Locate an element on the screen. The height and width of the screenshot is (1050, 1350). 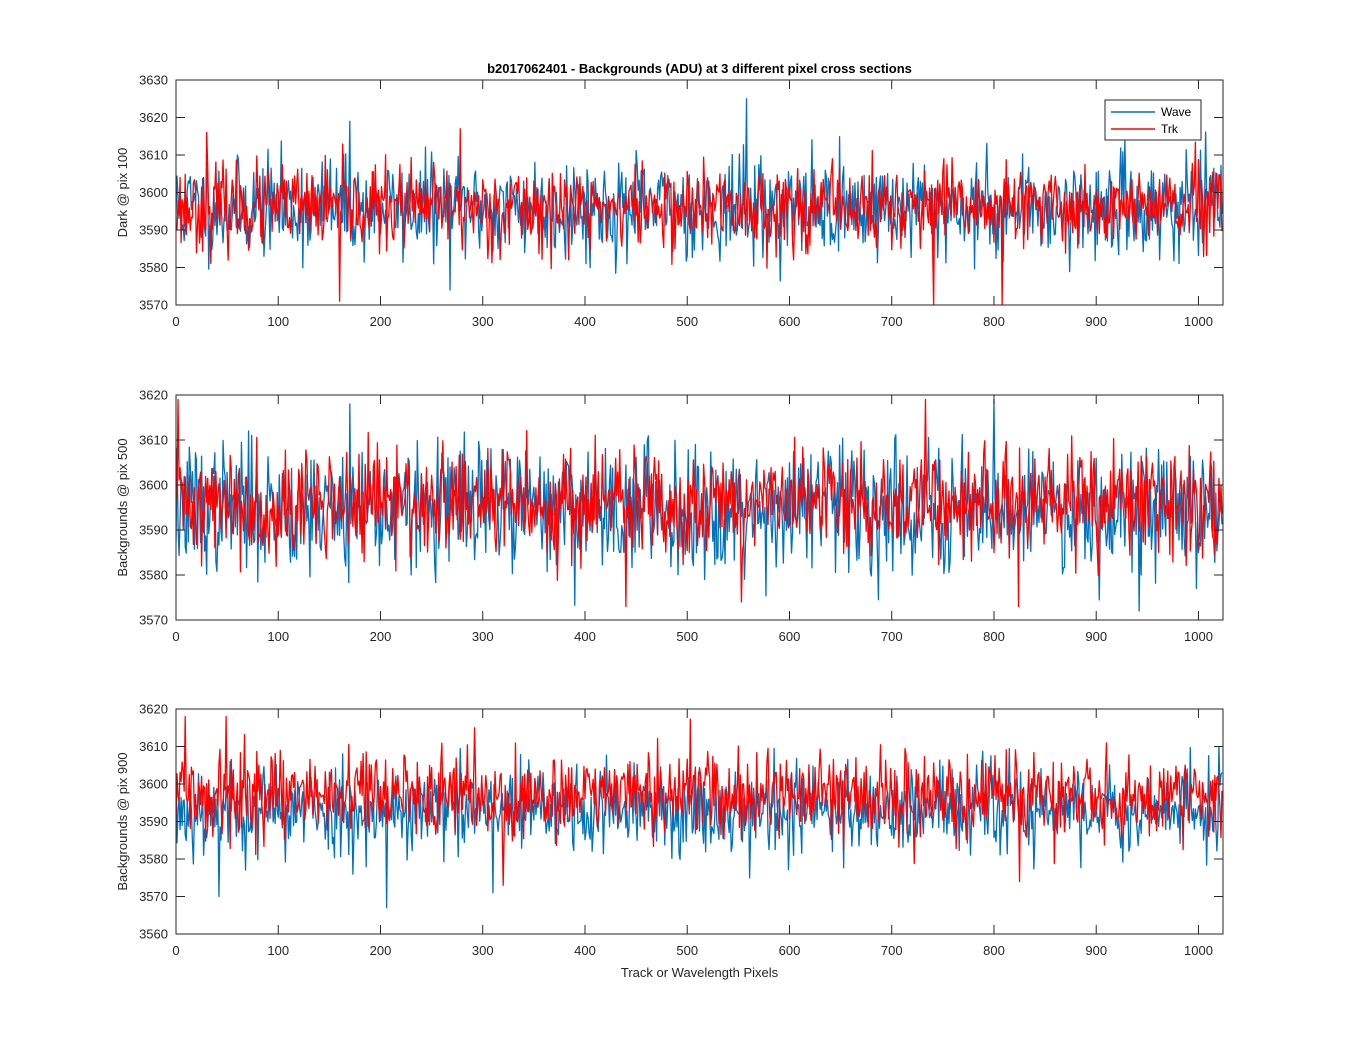
series-group is located at coordinates (699, 812).